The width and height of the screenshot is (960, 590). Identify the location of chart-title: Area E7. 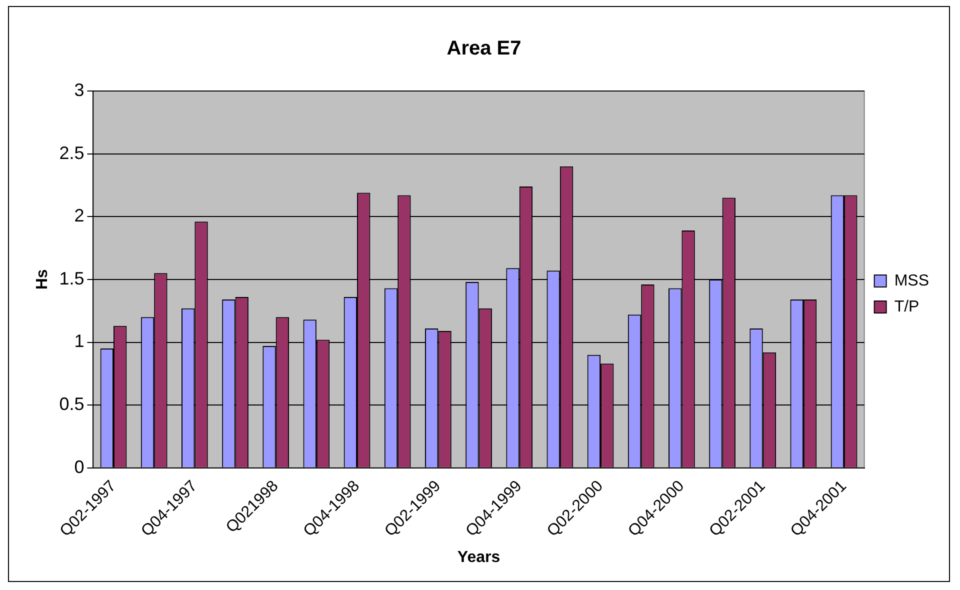
(484, 49).